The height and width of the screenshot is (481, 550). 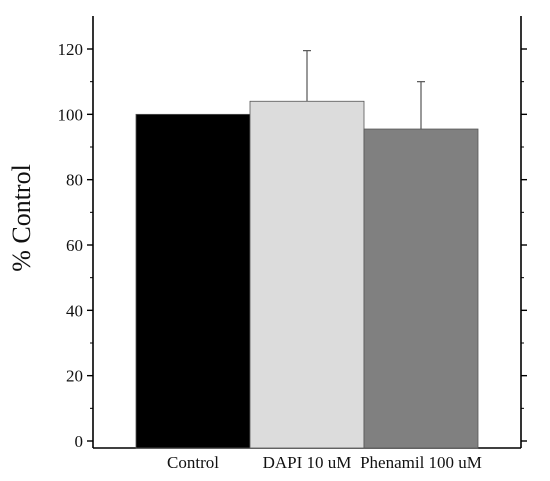 I want to click on x-tick-label: Phenamil 100 uM, so click(x=421, y=462).